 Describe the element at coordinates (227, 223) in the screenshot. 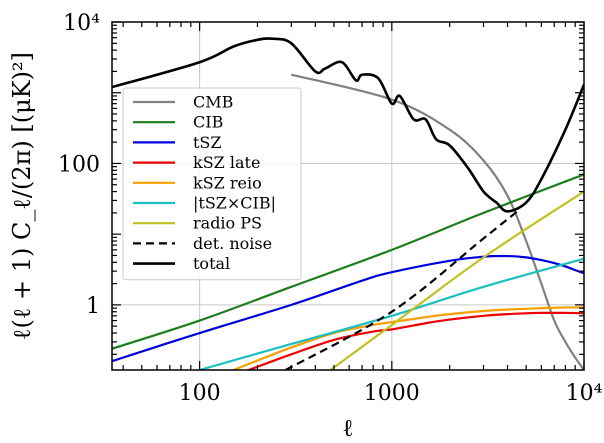

I see `legend-label: radio PS` at that location.